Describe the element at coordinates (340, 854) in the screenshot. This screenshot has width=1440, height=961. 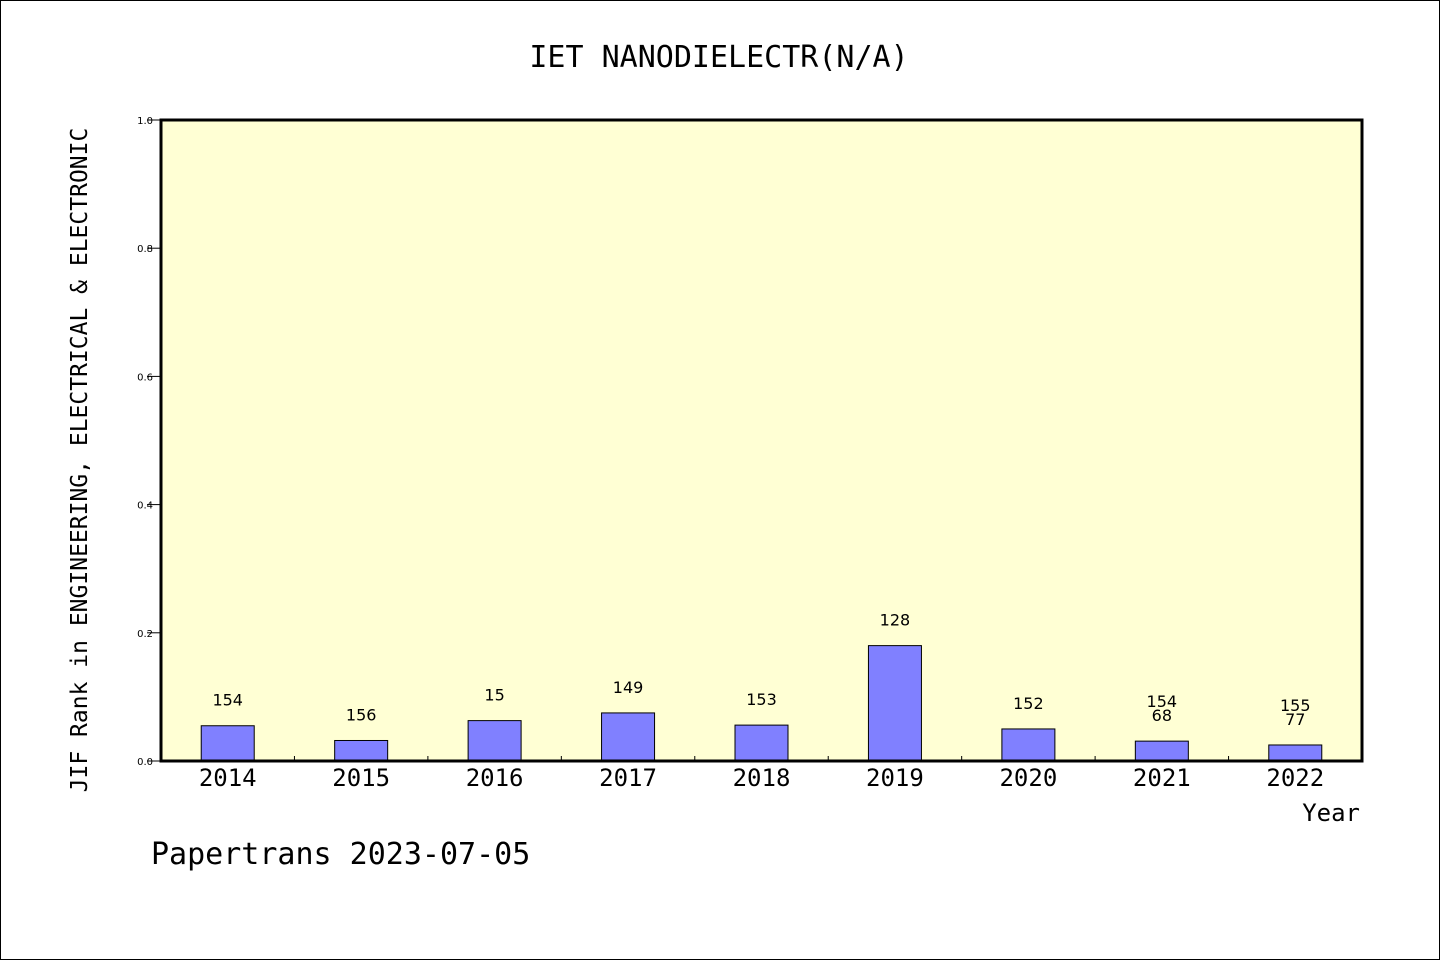
I see `footer-text: Papertrans 2023-07-05` at that location.